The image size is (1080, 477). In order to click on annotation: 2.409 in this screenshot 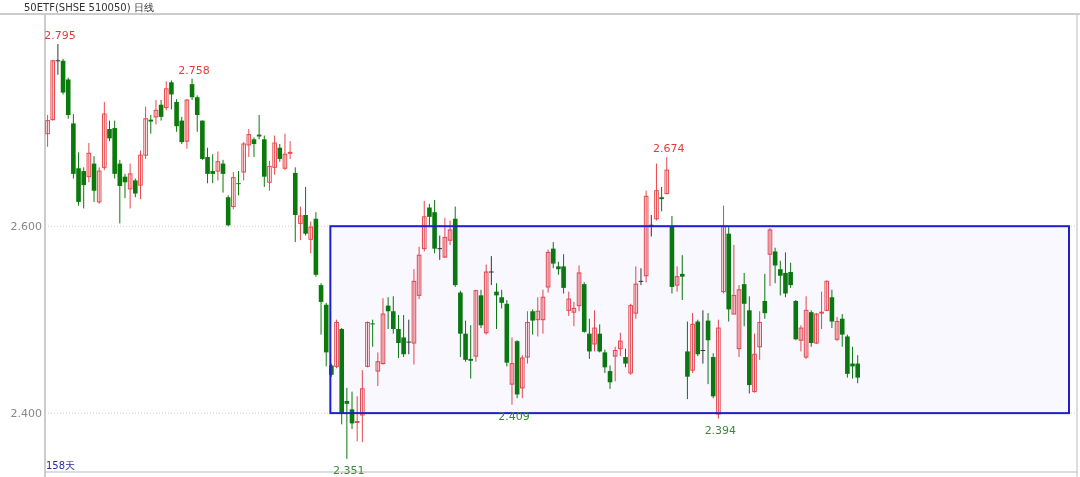, I will do `click(514, 416)`.